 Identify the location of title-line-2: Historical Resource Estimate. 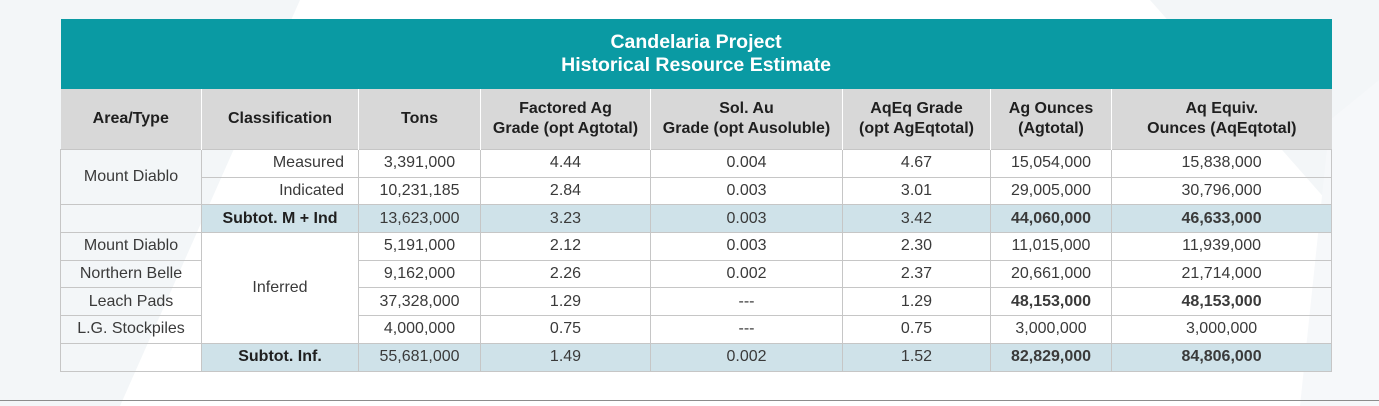
(696, 65).